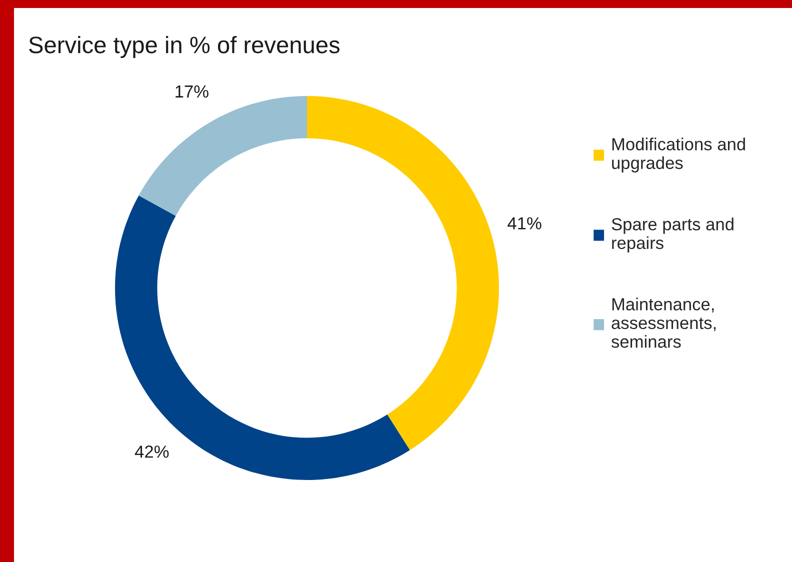  I want to click on legend-label: Spare parts and repairs, so click(673, 235).